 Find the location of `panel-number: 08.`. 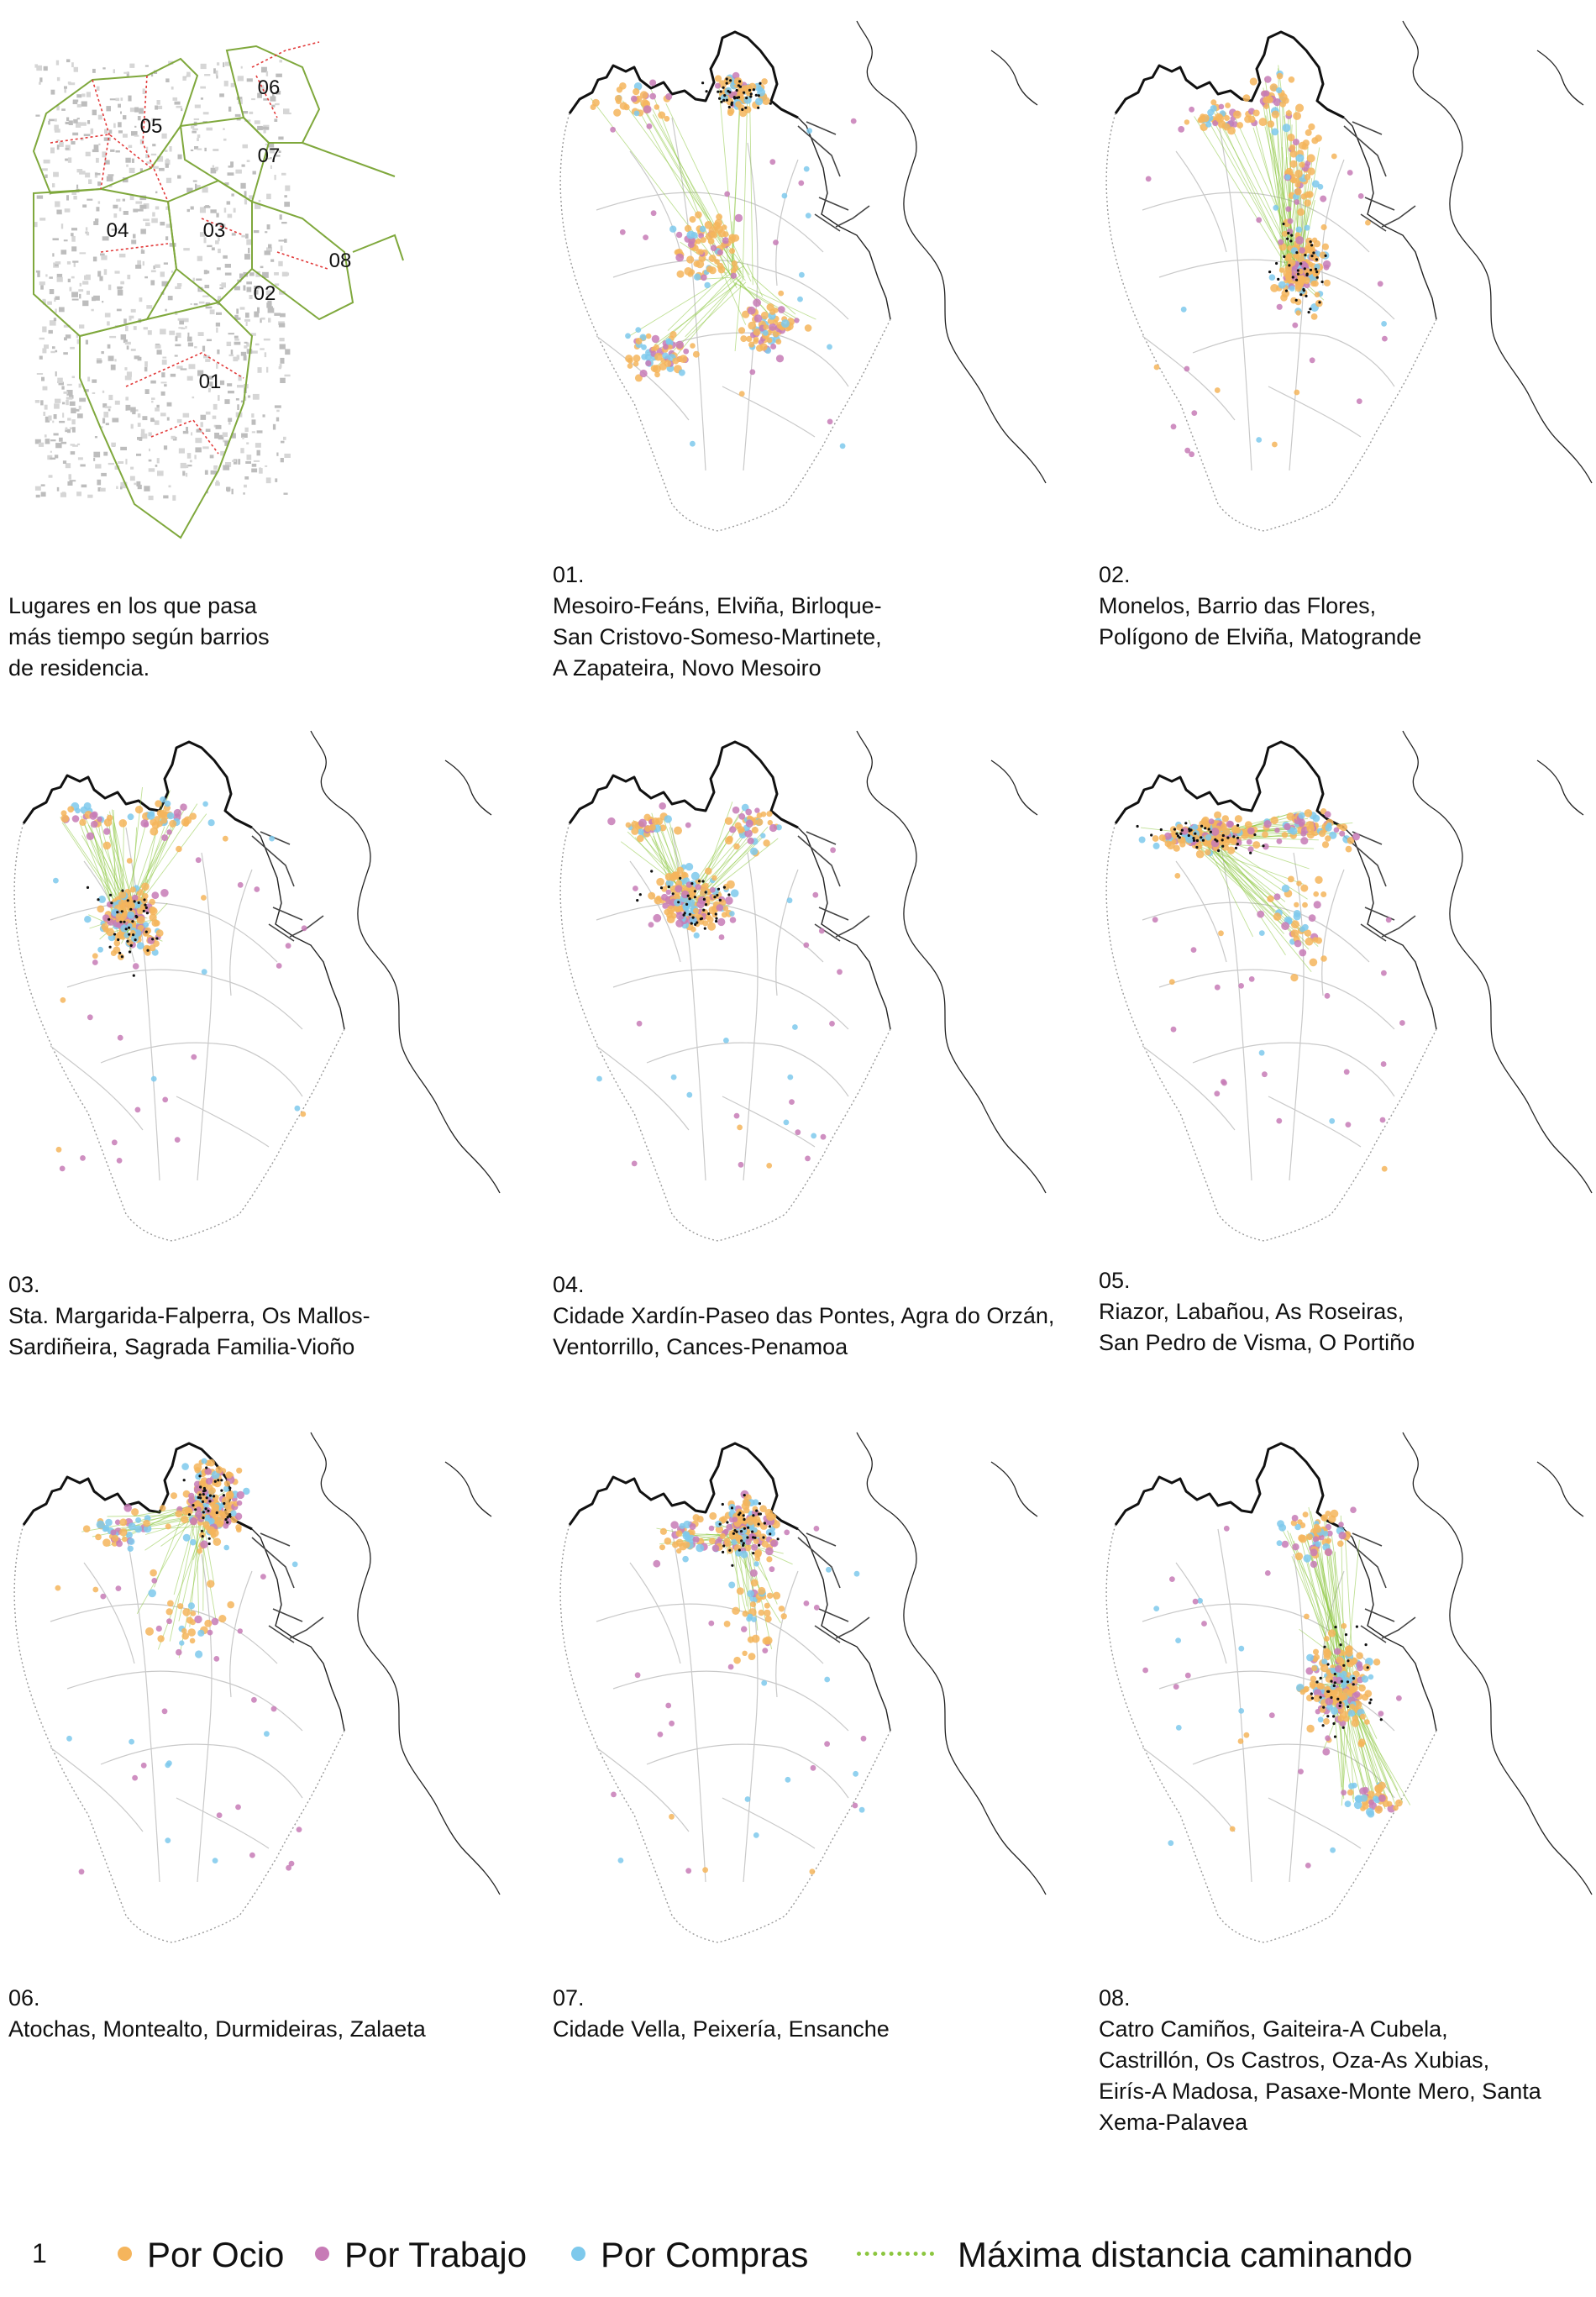

panel-number: 08. is located at coordinates (1115, 1998).